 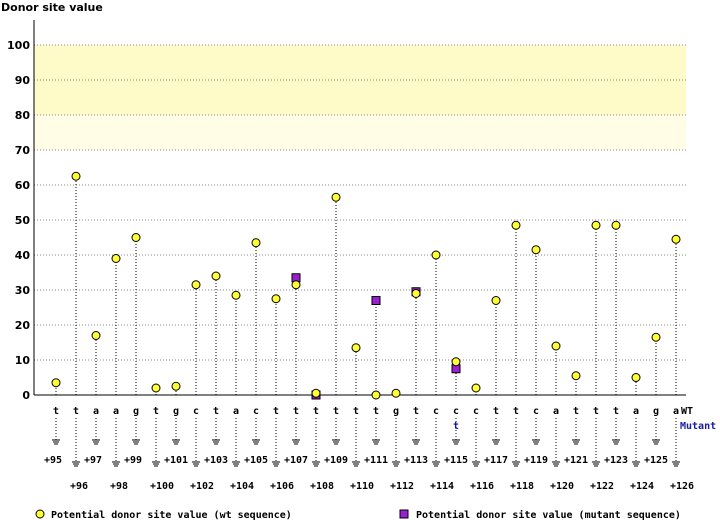 What do you see at coordinates (676, 239) in the screenshot?
I see `wt-point-+126` at bounding box center [676, 239].